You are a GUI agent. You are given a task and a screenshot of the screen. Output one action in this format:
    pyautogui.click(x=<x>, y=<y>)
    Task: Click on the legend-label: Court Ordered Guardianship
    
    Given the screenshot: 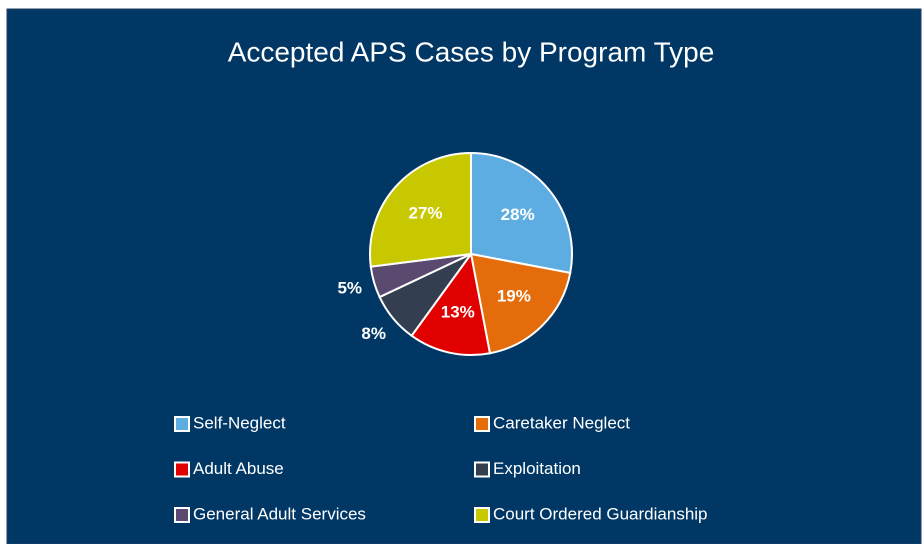 What is the action you would take?
    pyautogui.click(x=600, y=513)
    